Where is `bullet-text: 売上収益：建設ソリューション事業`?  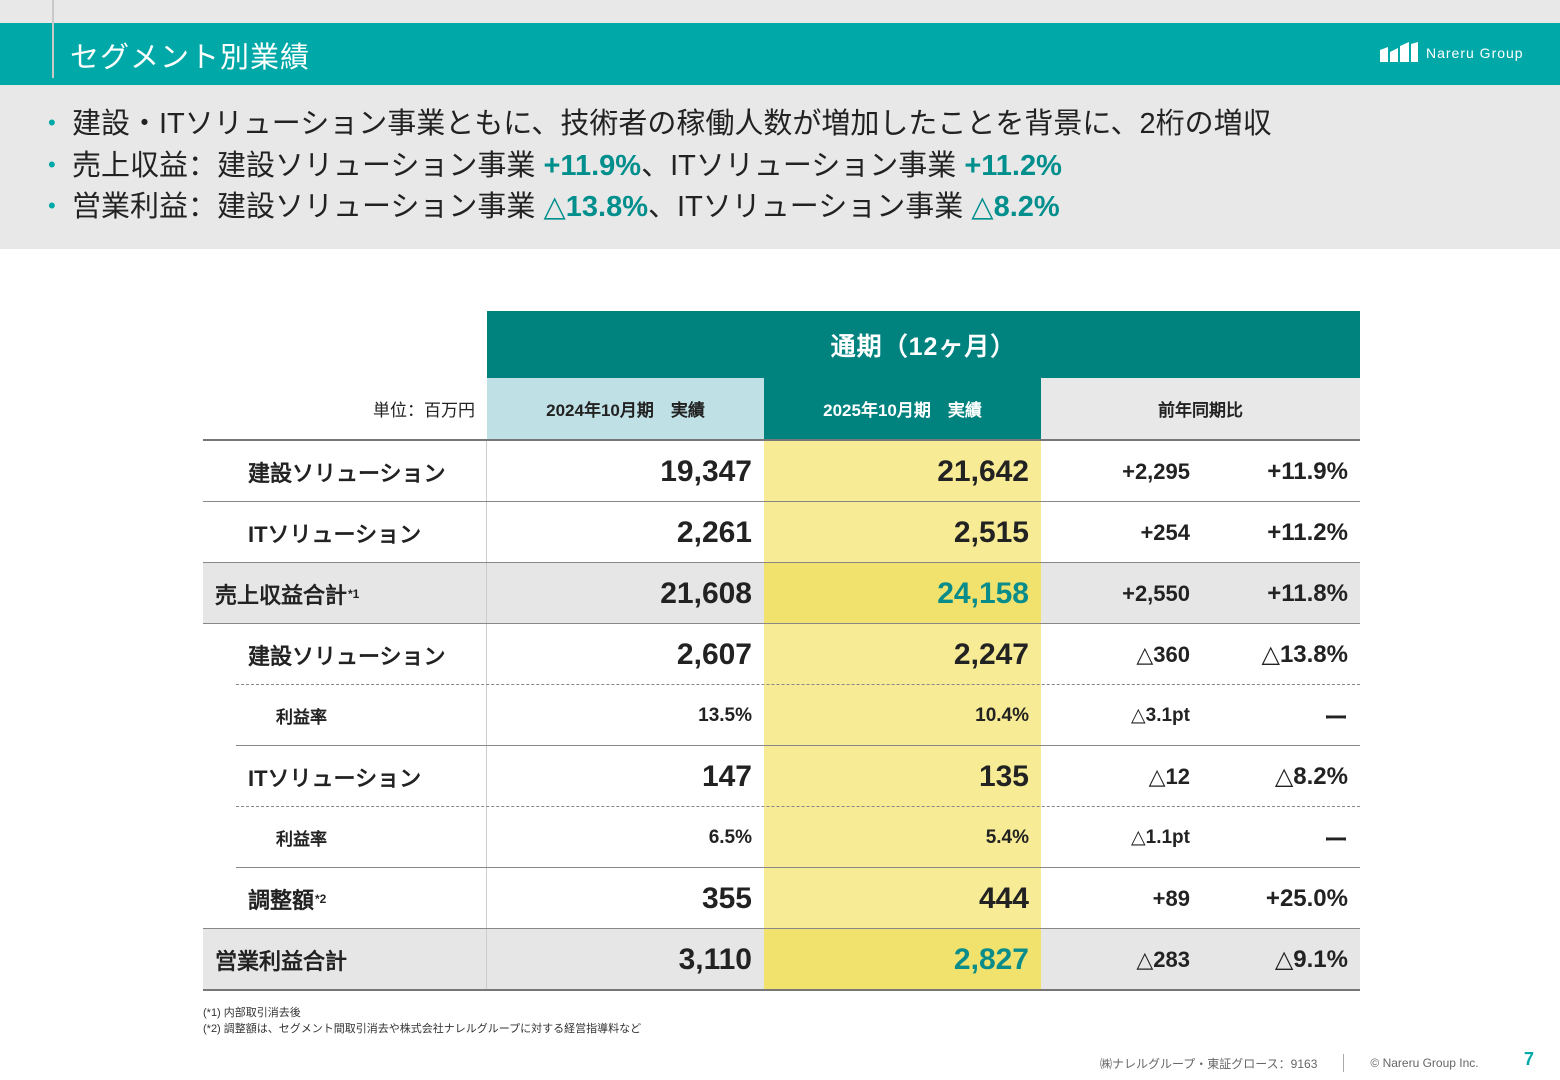 bullet-text: 売上収益：建設ソリューション事業 is located at coordinates (308, 165).